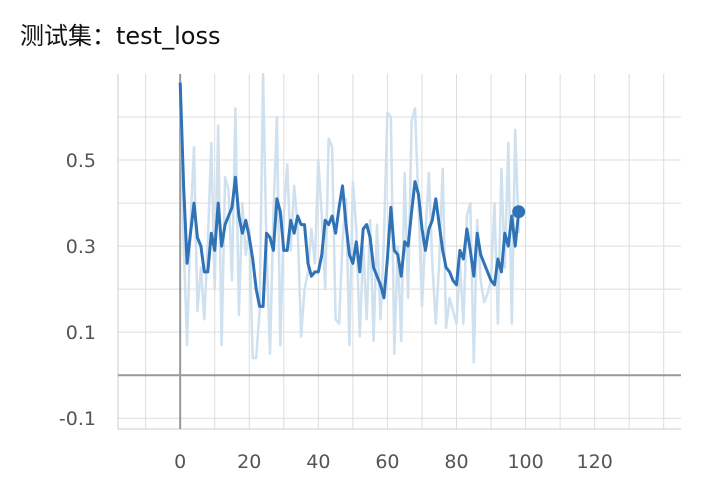  I want to click on x-tick-label: 120, so click(595, 462).